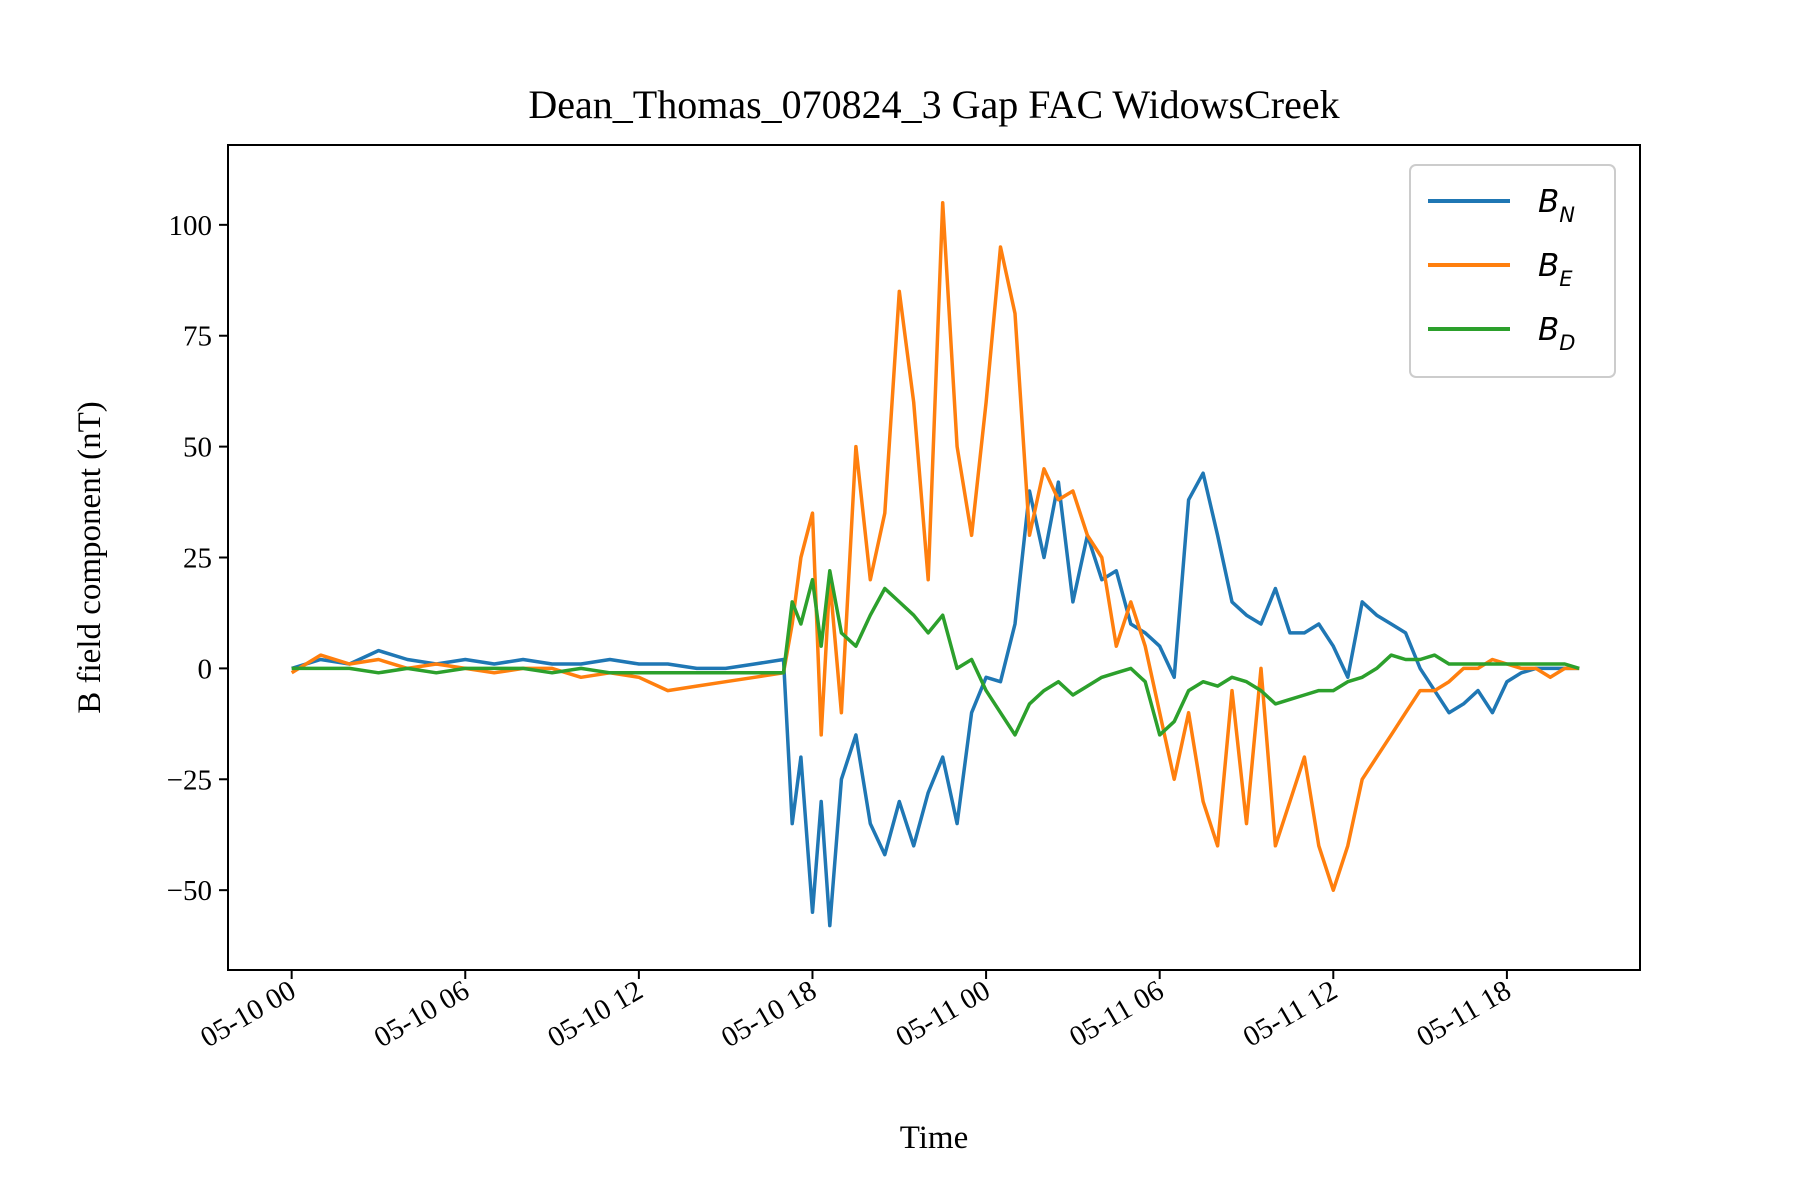 The width and height of the screenshot is (1800, 1200). What do you see at coordinates (1463, 1013) in the screenshot?
I see `x-tick-label: 05-11 18` at bounding box center [1463, 1013].